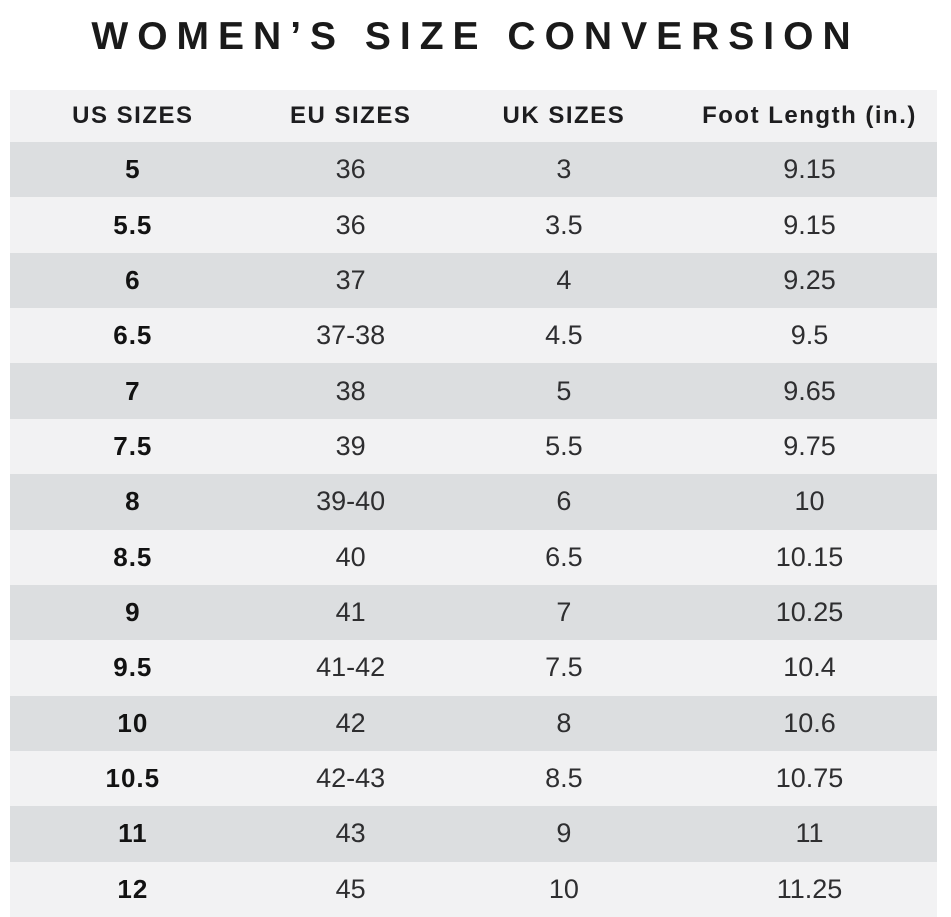 The image size is (951, 917). What do you see at coordinates (809, 556) in the screenshot?
I see `table-cell: 10.15` at bounding box center [809, 556].